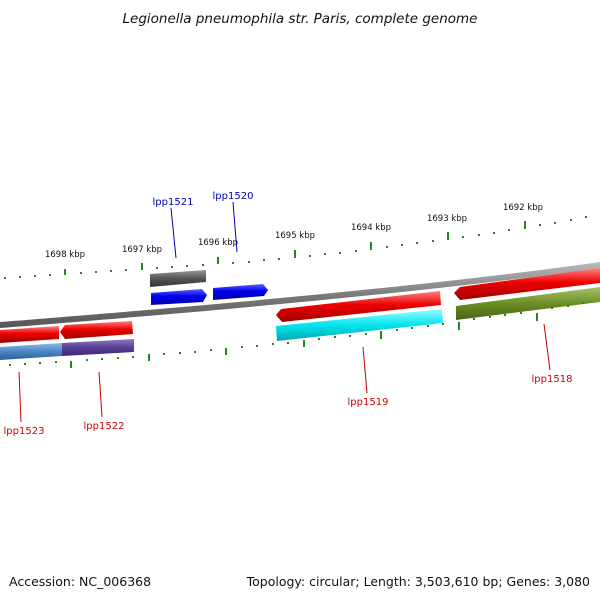 The image size is (600, 600). I want to click on outer-ticks, so click(295, 247).